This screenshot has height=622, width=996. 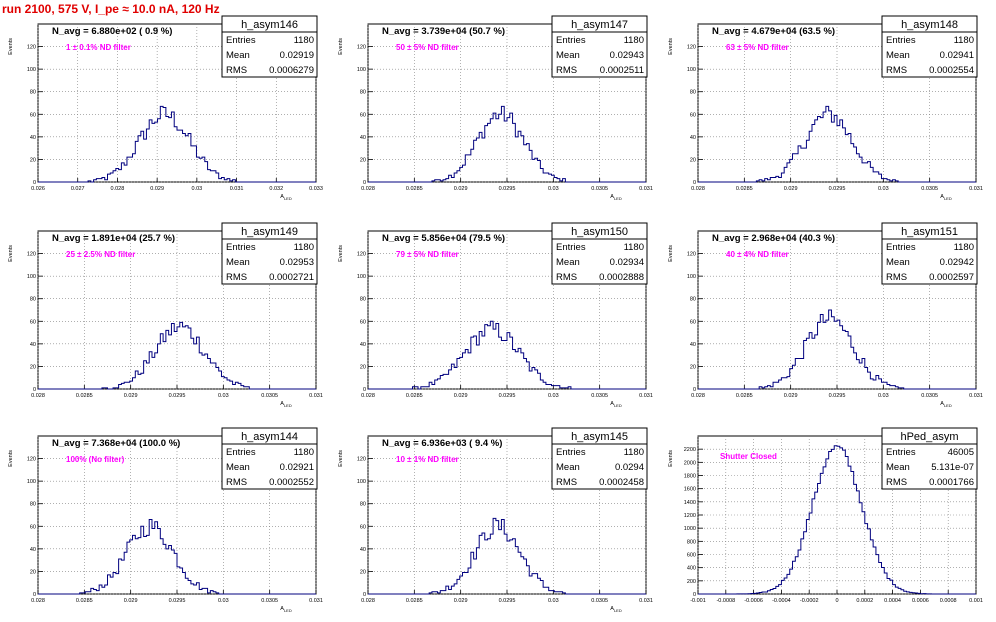 I want to click on x-tick-label: 0, so click(x=836, y=601).